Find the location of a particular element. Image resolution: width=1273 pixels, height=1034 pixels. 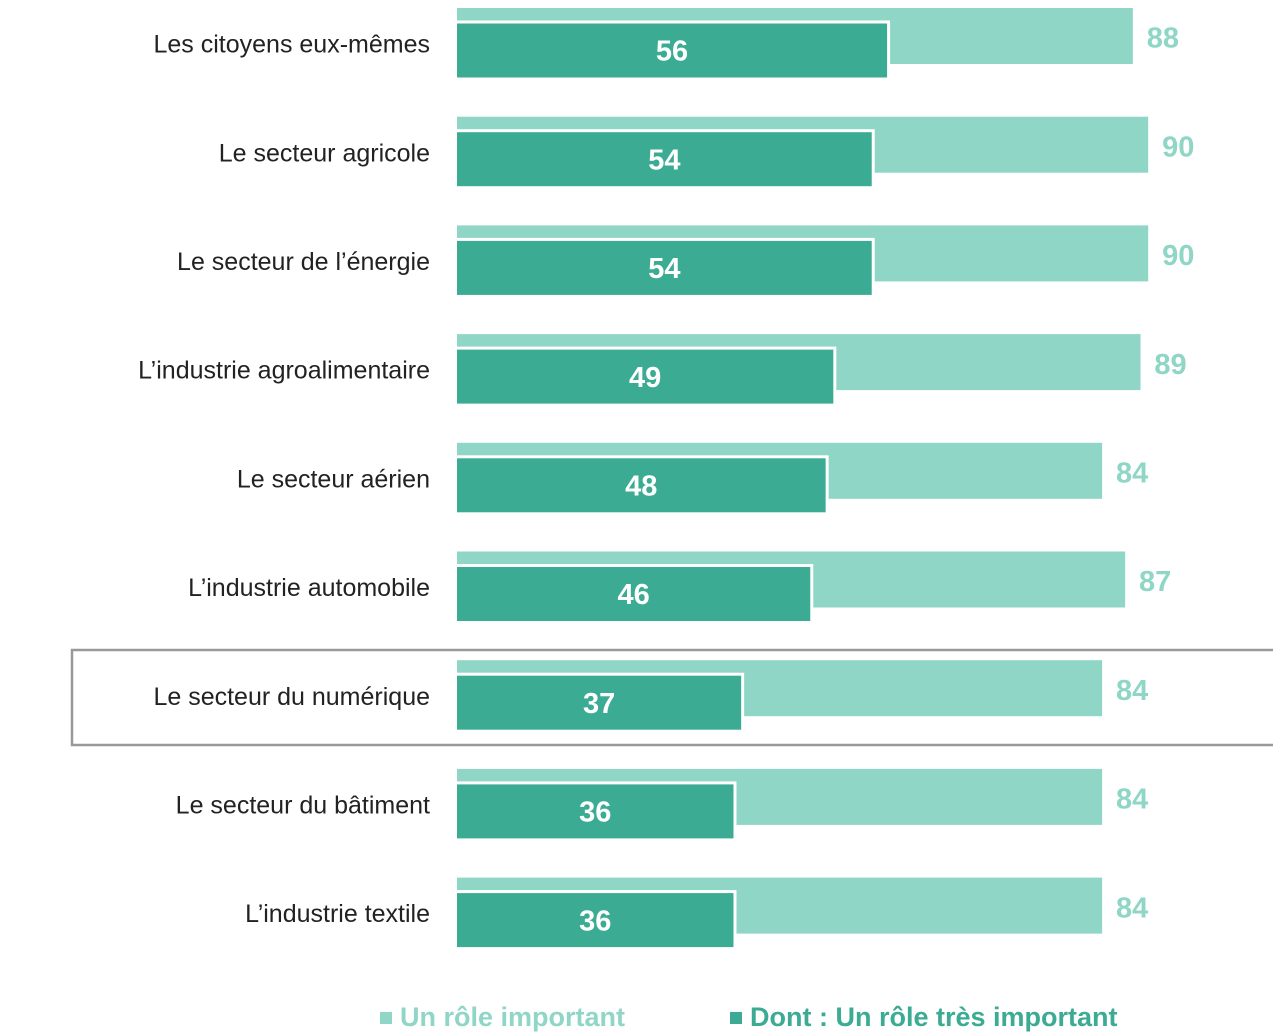

value-label: 88 is located at coordinates (1163, 39).